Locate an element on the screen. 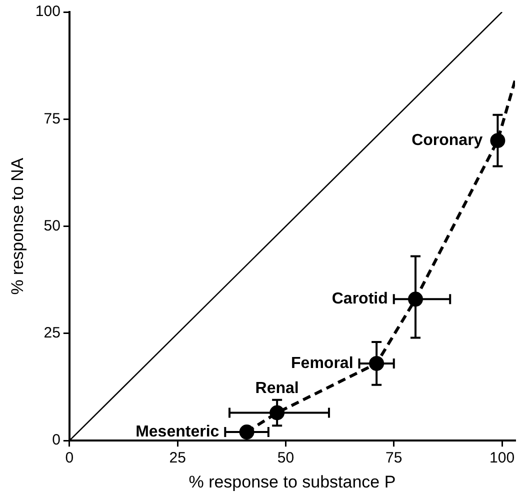 Image resolution: width=523 pixels, height=501 pixels. x-tick-label: 25 is located at coordinates (177, 458).